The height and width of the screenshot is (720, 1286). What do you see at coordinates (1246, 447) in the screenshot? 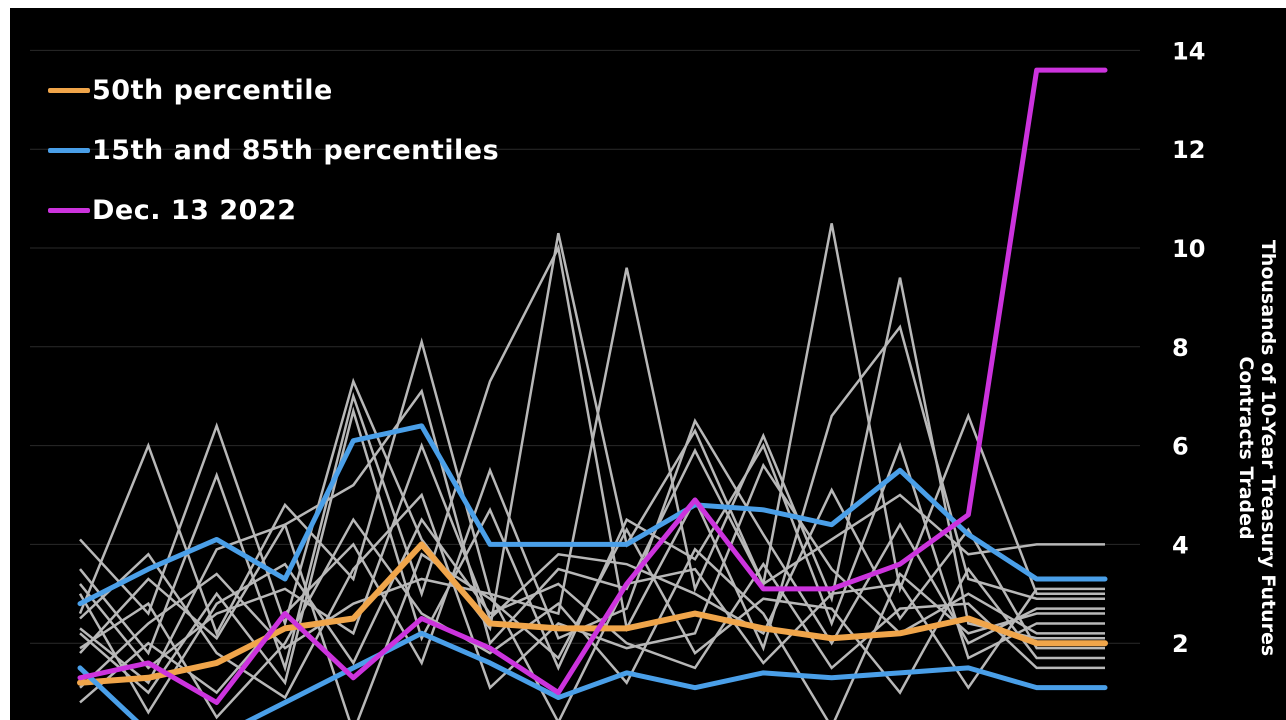
I see `y-axis-title: Contracts Traded` at bounding box center [1246, 447].